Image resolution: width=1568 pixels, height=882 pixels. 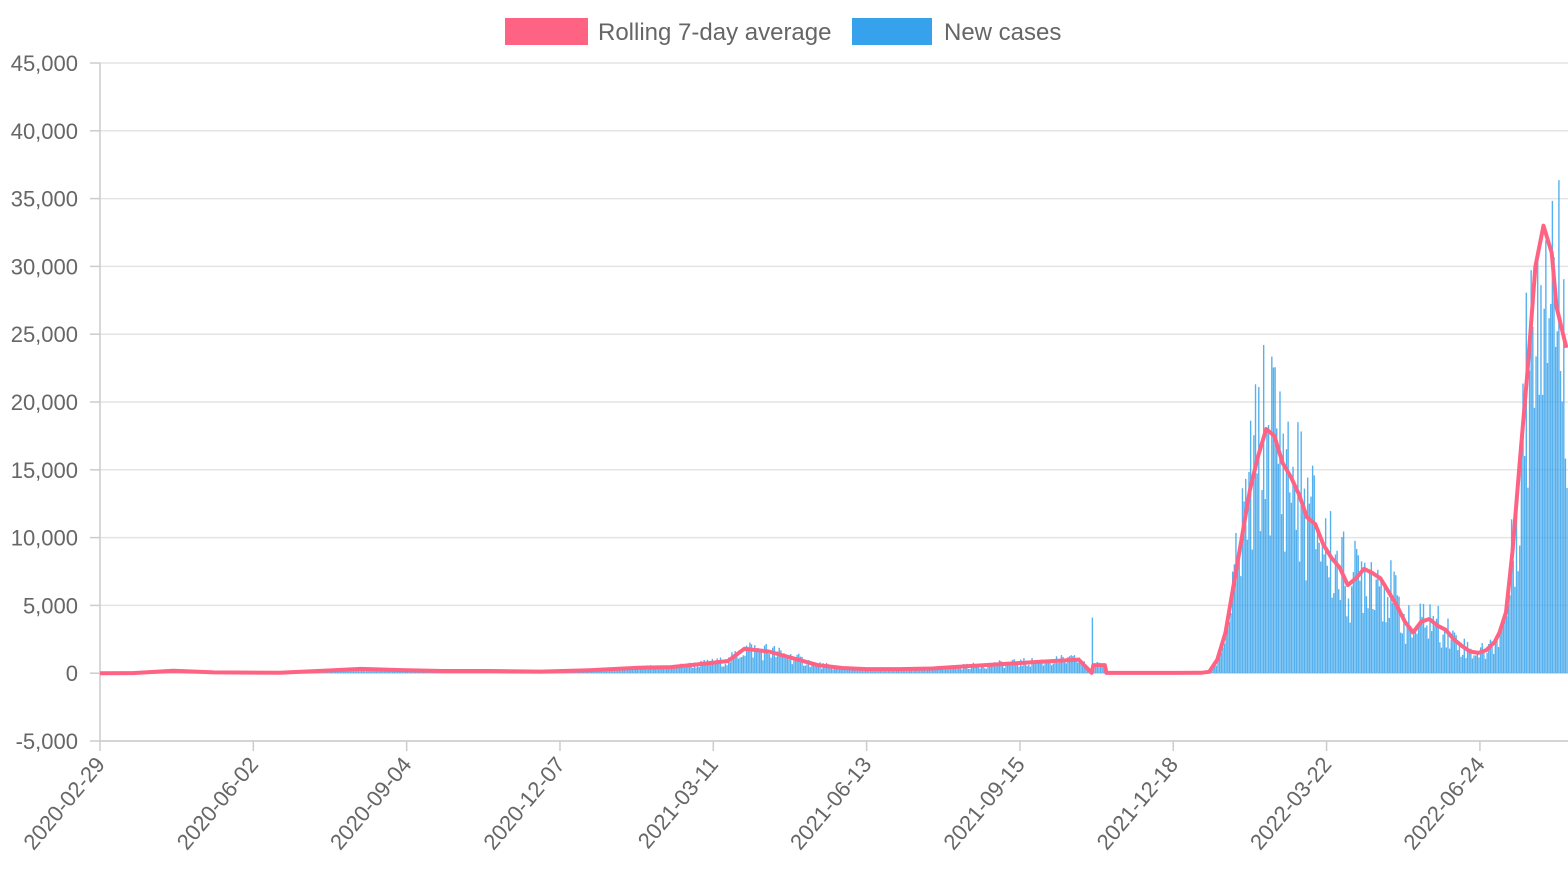 What do you see at coordinates (892, 31) in the screenshot?
I see `legend-swatch-new-cases` at bounding box center [892, 31].